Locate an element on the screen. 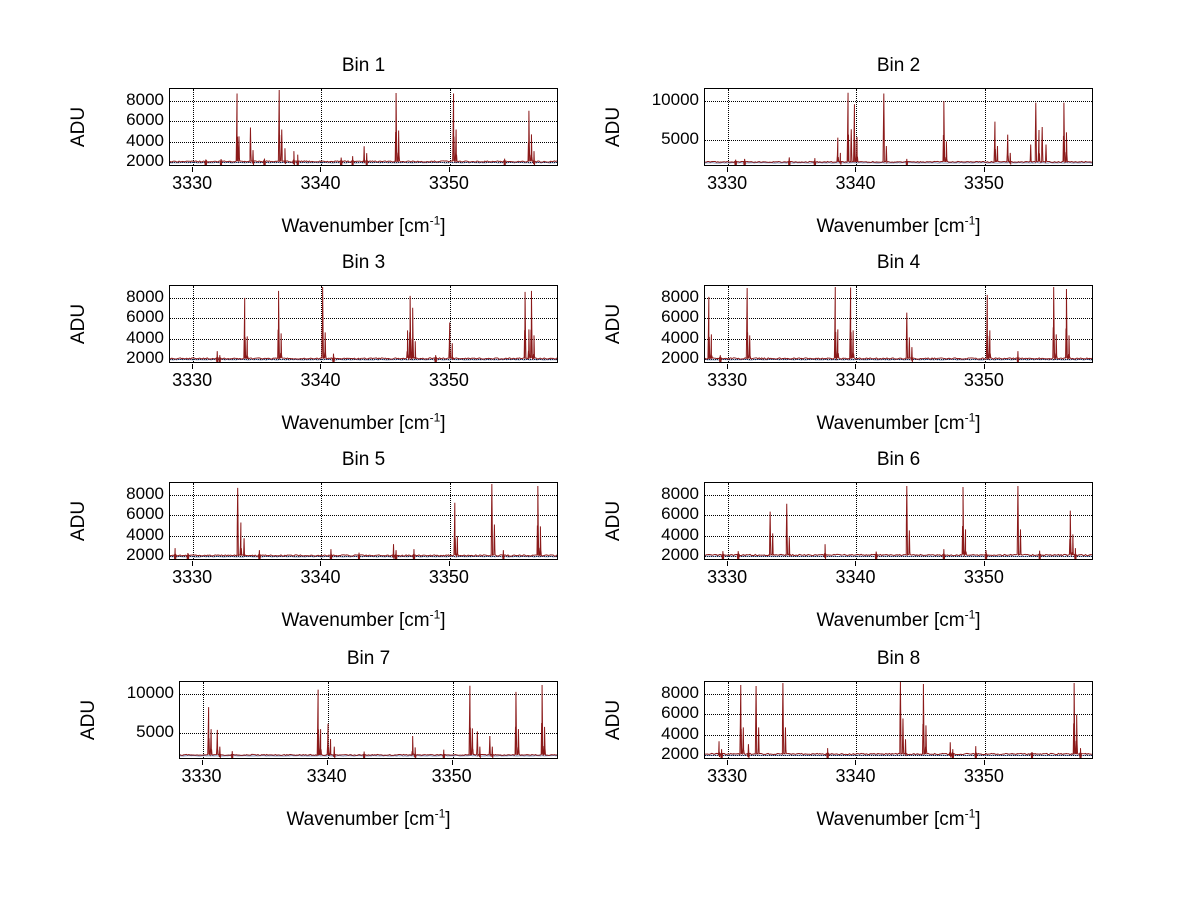  x-tick-labels-bin-1: 3330 3340 3350 is located at coordinates (363, 182).